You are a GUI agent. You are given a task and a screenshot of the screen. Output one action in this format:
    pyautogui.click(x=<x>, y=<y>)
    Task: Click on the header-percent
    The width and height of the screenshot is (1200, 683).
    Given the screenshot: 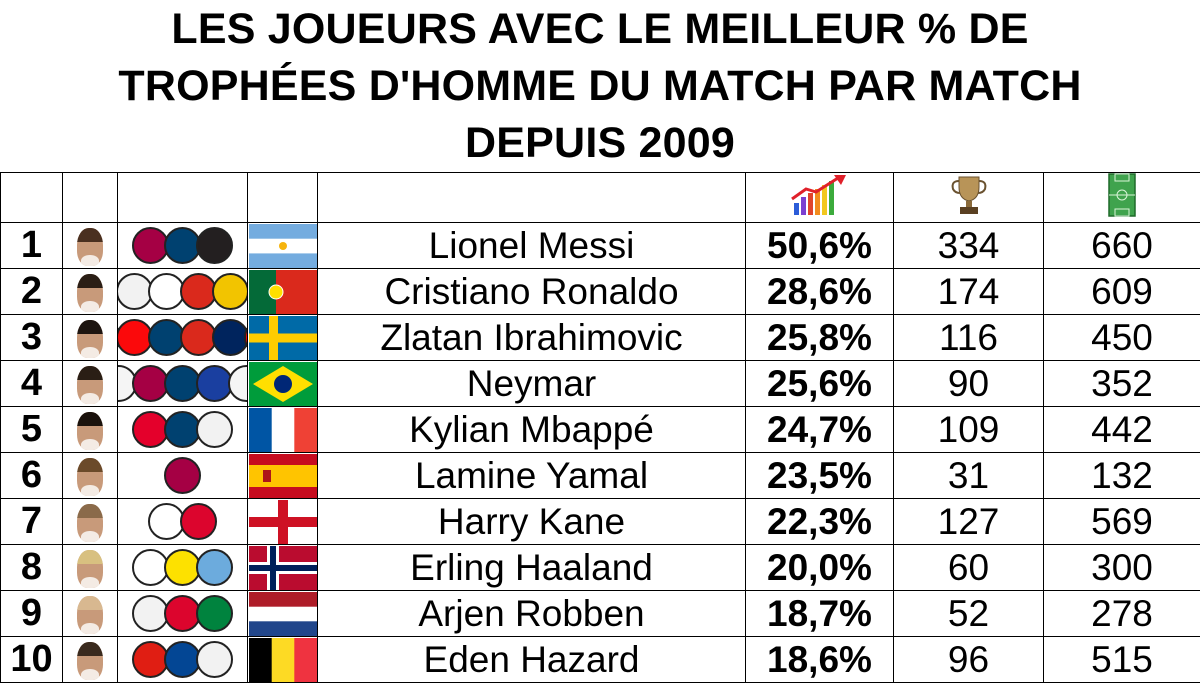 What is the action you would take?
    pyautogui.click(x=820, y=198)
    